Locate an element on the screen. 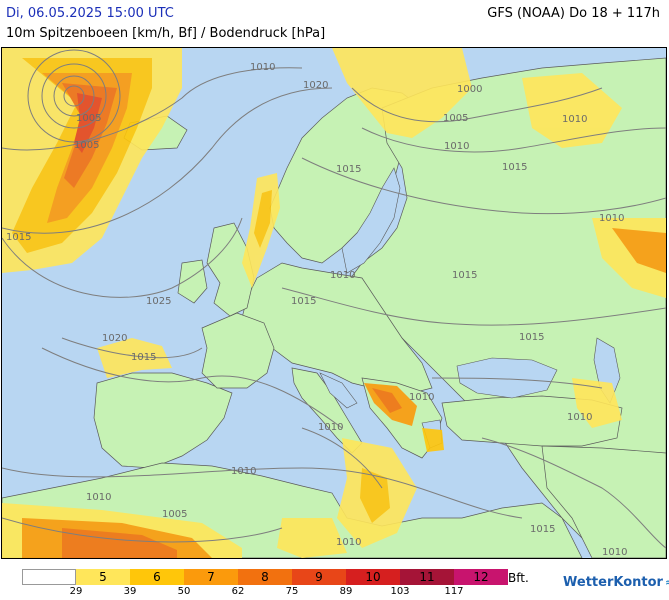 Image resolution: width=669 pixels, height=600 pixels. adriatic-sea is located at coordinates (338, 390).